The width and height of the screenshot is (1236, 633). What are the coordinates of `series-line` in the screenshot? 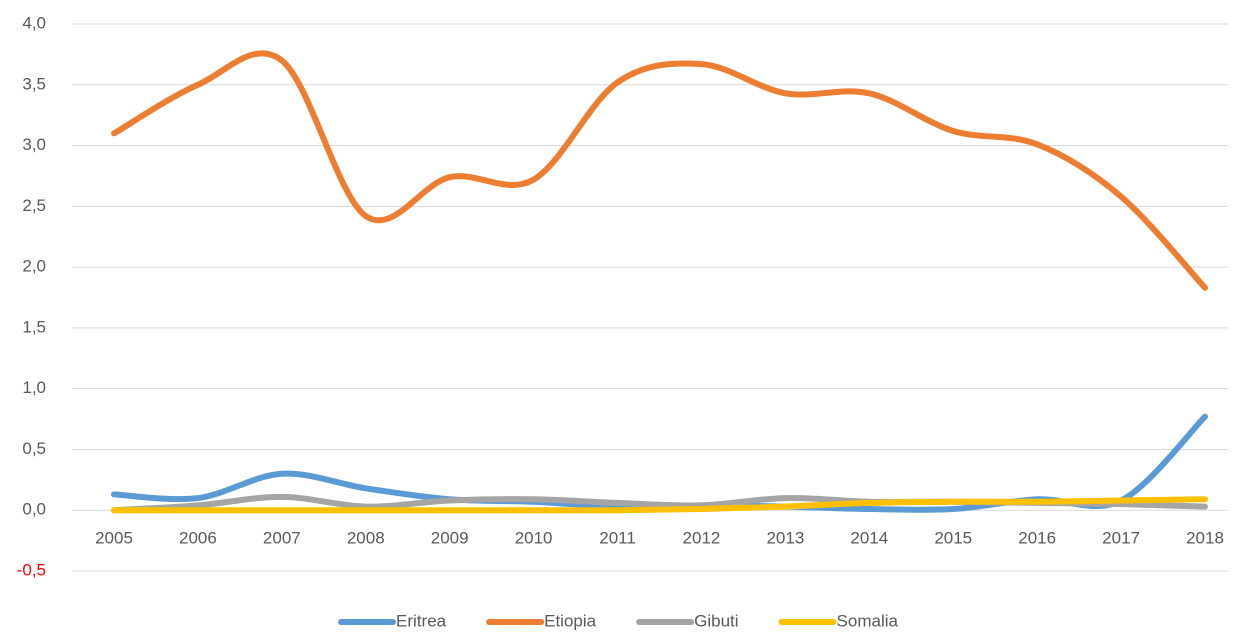 It's located at (659, 505).